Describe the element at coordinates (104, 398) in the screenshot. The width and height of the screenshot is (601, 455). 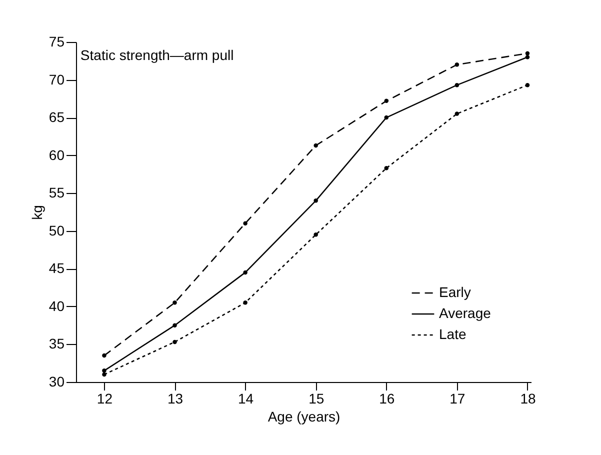
I see `x-tick-label: 12` at that location.